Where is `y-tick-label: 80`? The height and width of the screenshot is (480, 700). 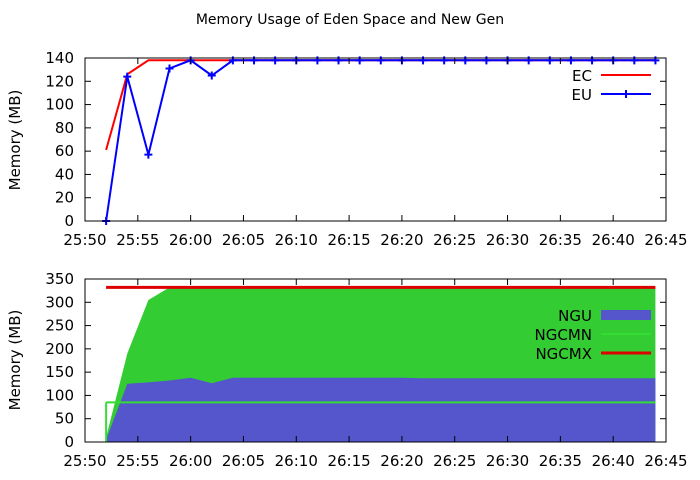
y-tick-label: 80 is located at coordinates (64, 128).